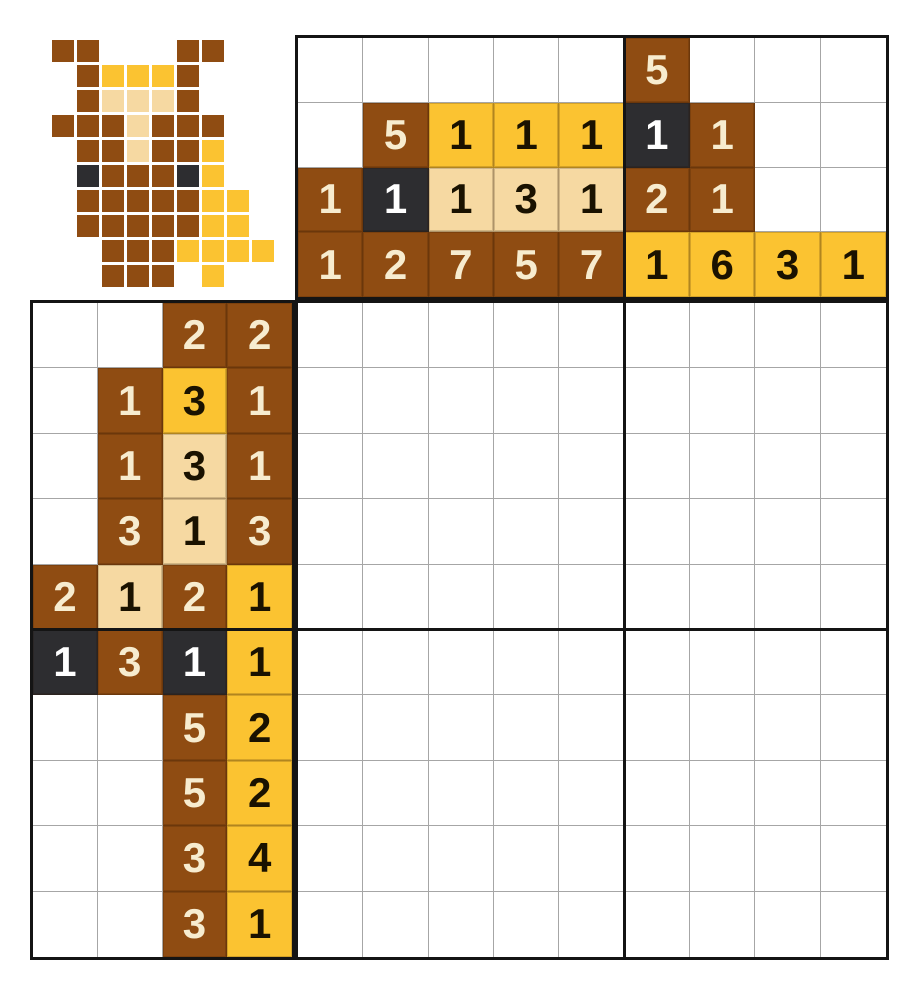 The width and height of the screenshot is (920, 991). Describe the element at coordinates (723, 200) in the screenshot. I see `column-clue-cell: 1` at that location.